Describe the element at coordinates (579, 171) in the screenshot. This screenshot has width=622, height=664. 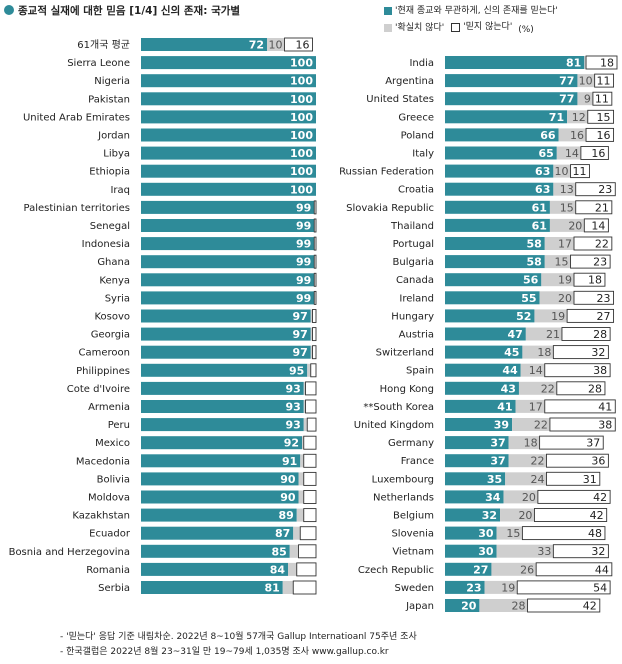
I see `data-label-nobelief: 11` at that location.